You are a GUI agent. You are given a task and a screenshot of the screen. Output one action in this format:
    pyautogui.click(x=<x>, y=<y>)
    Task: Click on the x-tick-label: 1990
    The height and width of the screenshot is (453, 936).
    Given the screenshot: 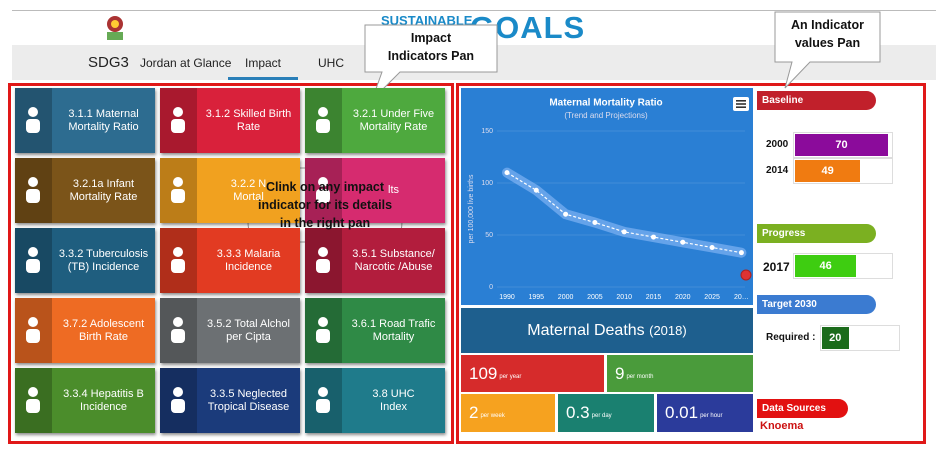 What is the action you would take?
    pyautogui.click(x=507, y=297)
    